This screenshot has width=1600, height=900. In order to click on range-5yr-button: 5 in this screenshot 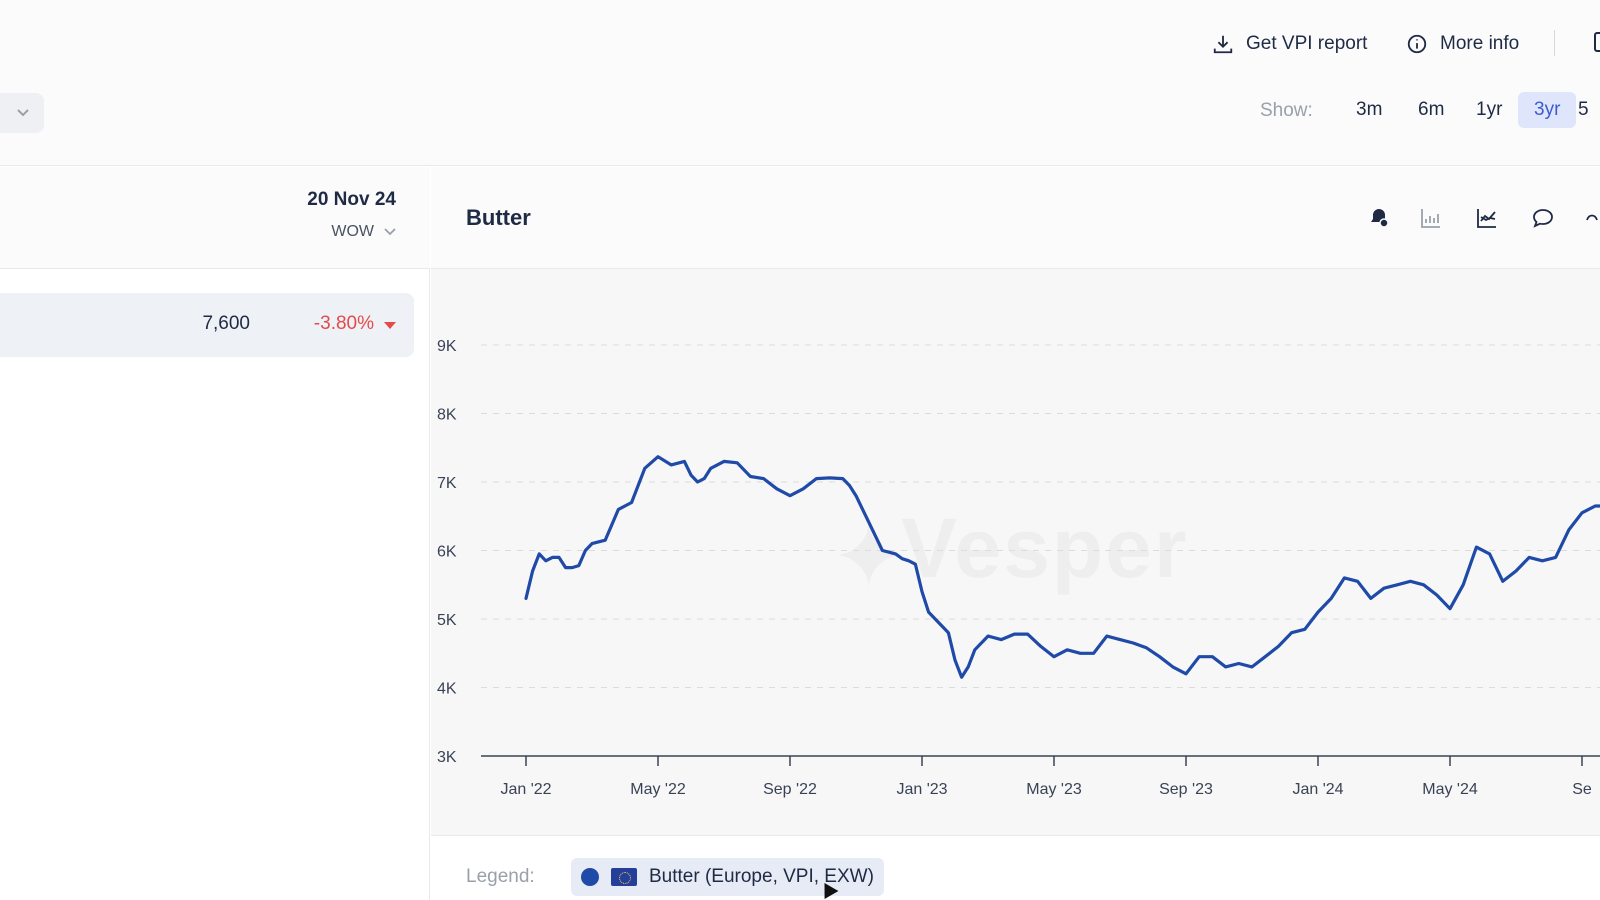, I will do `click(1583, 109)`.